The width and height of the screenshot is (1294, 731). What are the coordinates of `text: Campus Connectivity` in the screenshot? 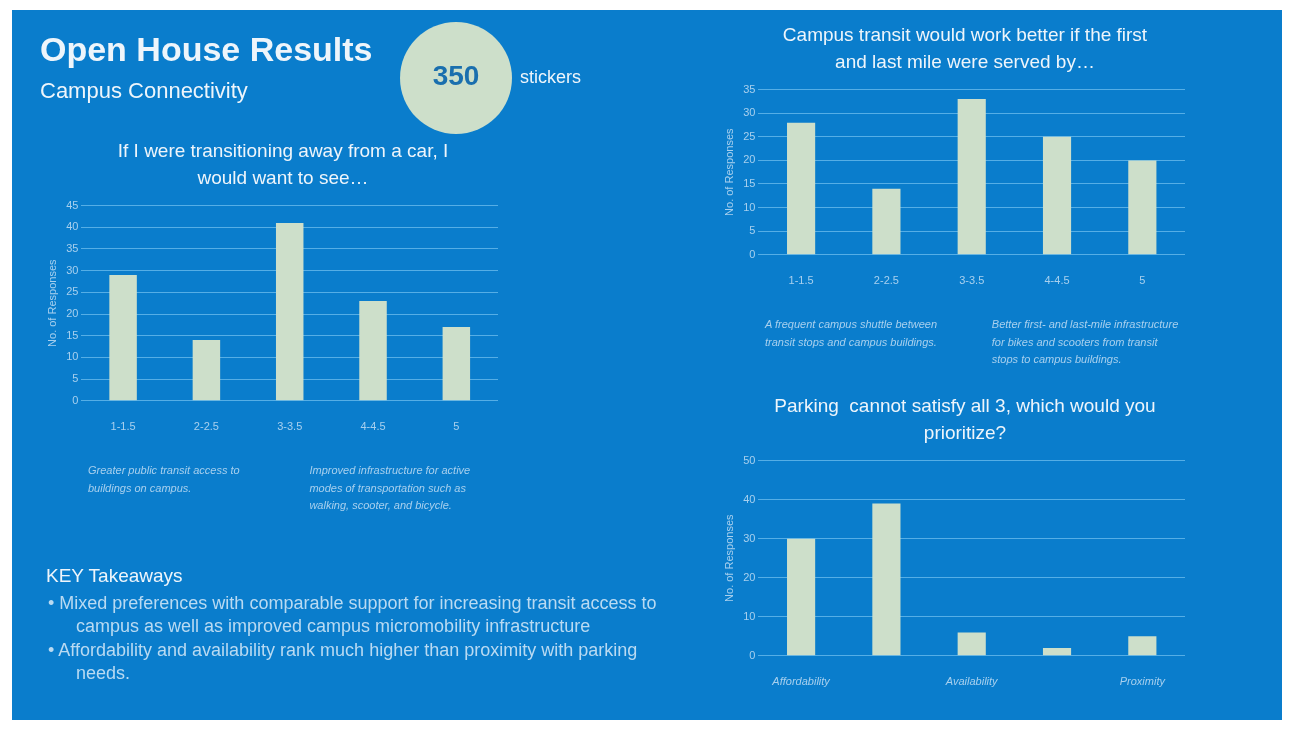 It's located at (144, 91).